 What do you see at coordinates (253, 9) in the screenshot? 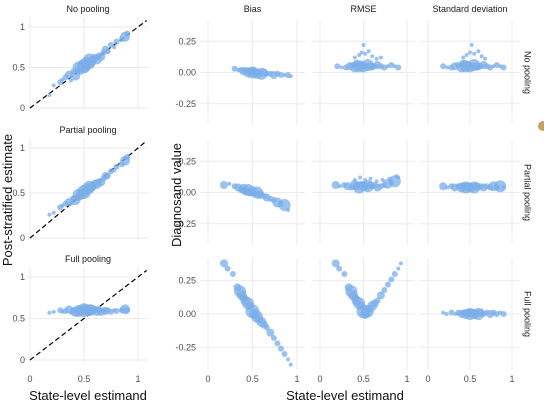
I see `strip-label-top: Bias` at bounding box center [253, 9].